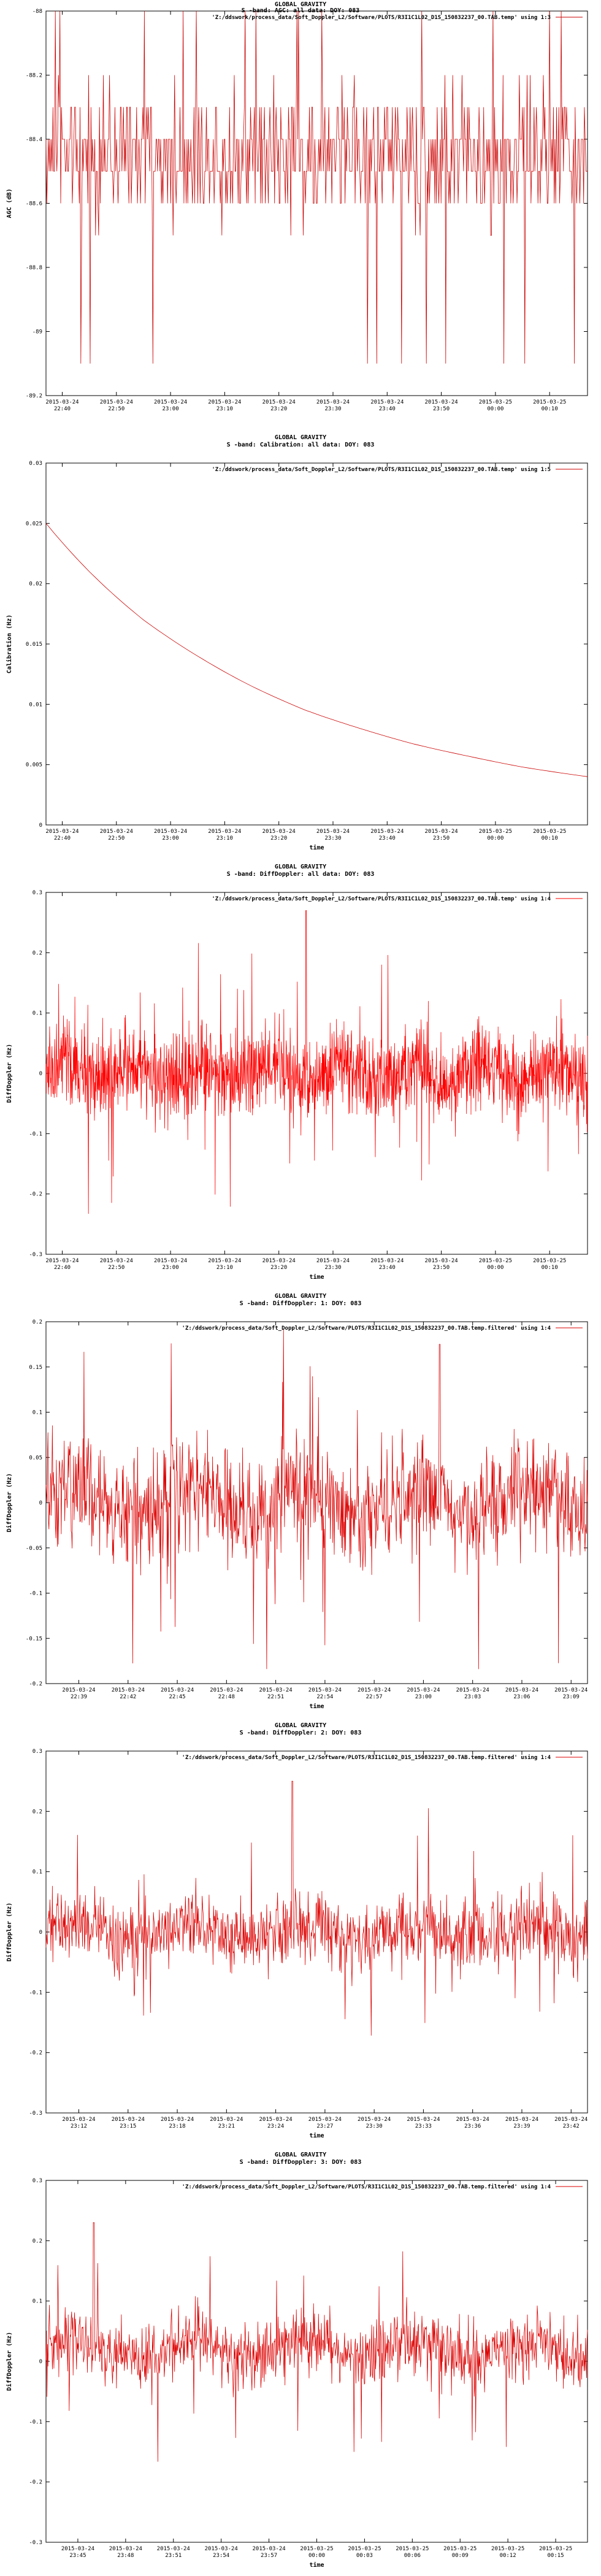 Image resolution: width=601 pixels, height=2576 pixels. What do you see at coordinates (521, 2126) in the screenshot?
I see `x-tick-time: 23:39` at bounding box center [521, 2126].